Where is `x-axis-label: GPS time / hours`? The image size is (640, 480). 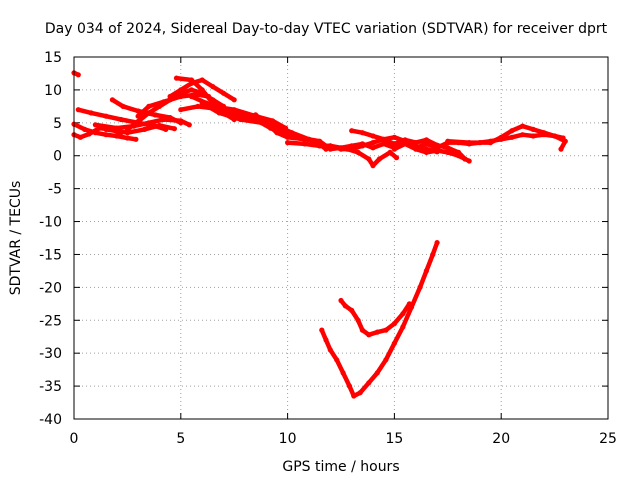 x-axis-label: GPS time / hours is located at coordinates (340, 467).